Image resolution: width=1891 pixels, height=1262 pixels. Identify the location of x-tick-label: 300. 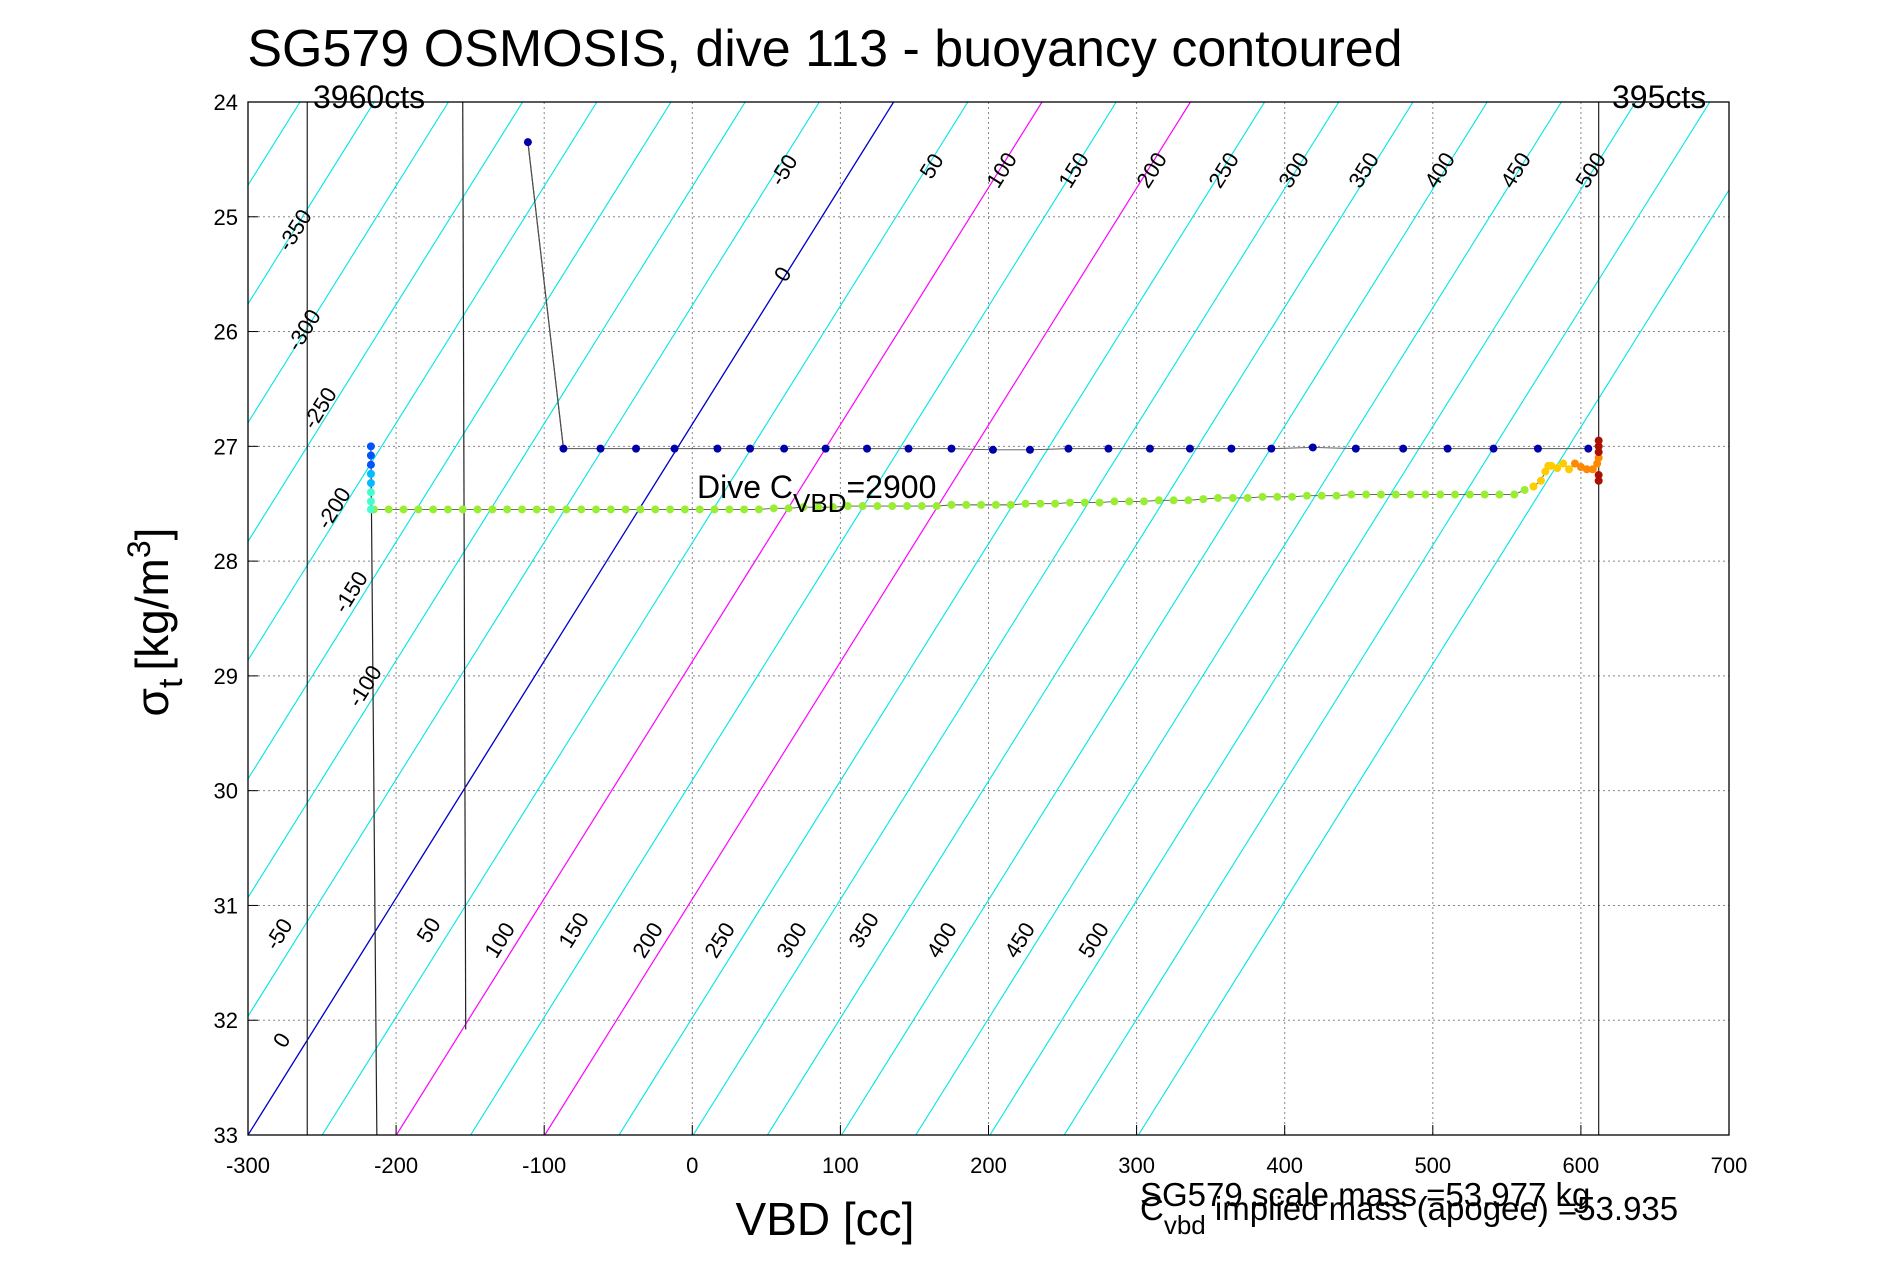
(1136, 1165).